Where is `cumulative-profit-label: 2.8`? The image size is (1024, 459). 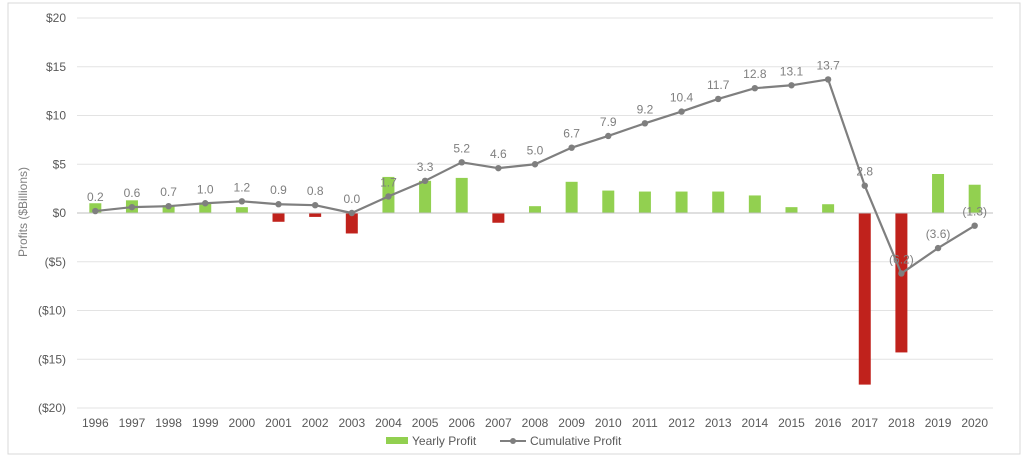 cumulative-profit-label: 2.8 is located at coordinates (864, 172).